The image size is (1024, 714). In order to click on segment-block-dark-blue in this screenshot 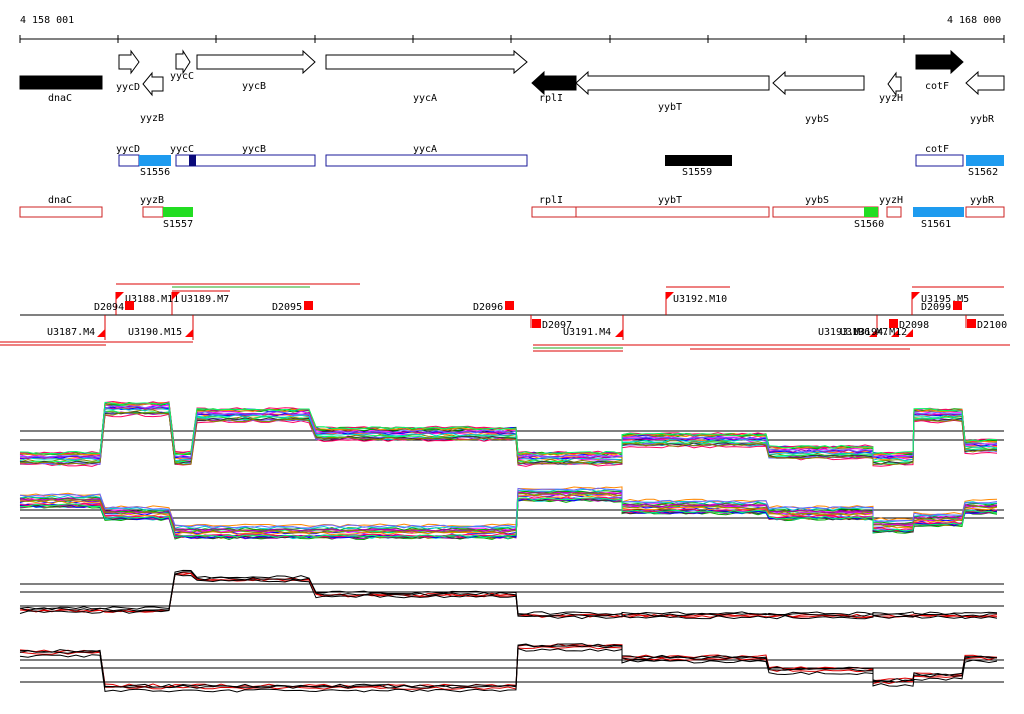, I will do `click(192, 160)`.